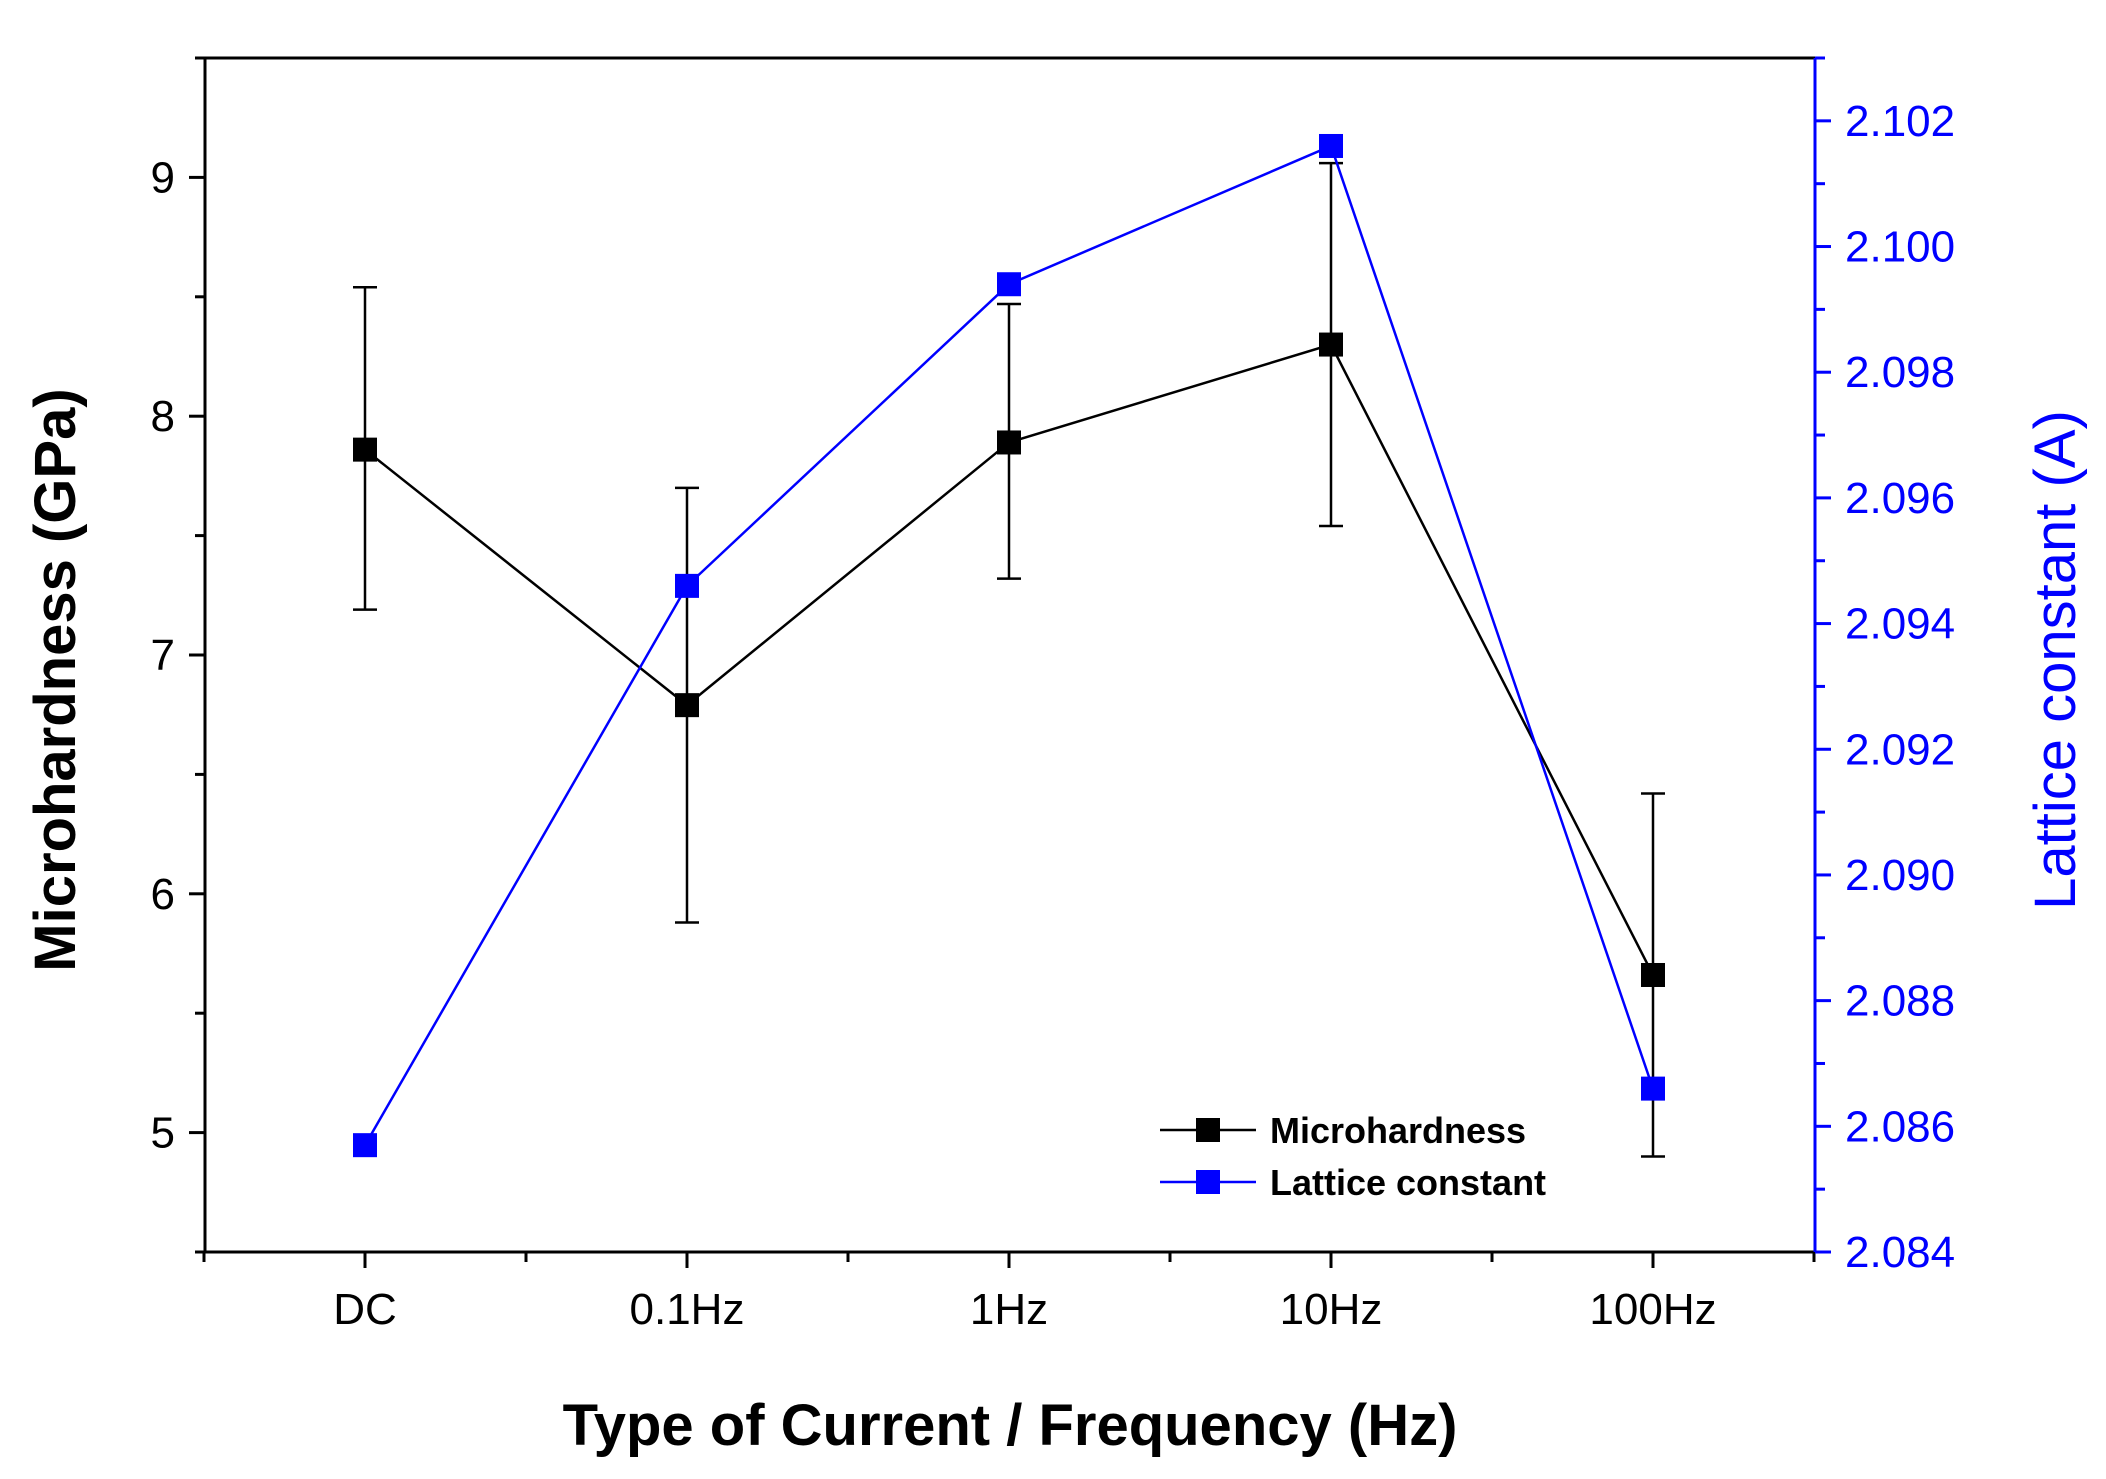 Image resolution: width=2106 pixels, height=1479 pixels. What do you see at coordinates (1331, 1309) in the screenshot?
I see `x-tick-label: 10Hz` at bounding box center [1331, 1309].